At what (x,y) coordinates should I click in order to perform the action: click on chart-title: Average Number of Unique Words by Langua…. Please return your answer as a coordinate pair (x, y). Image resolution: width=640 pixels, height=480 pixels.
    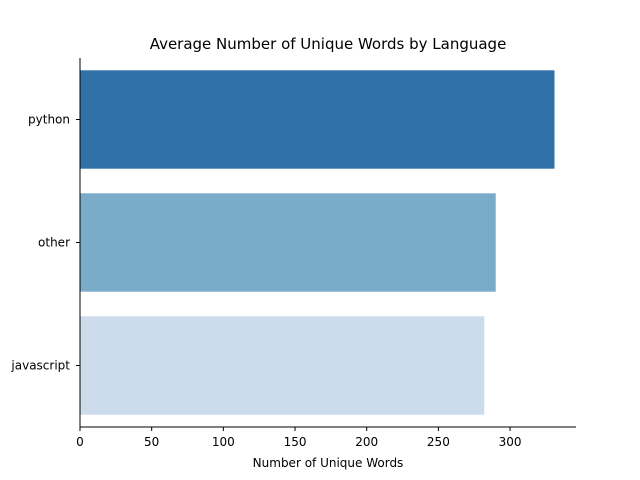
    Looking at the image, I should click on (328, 44).